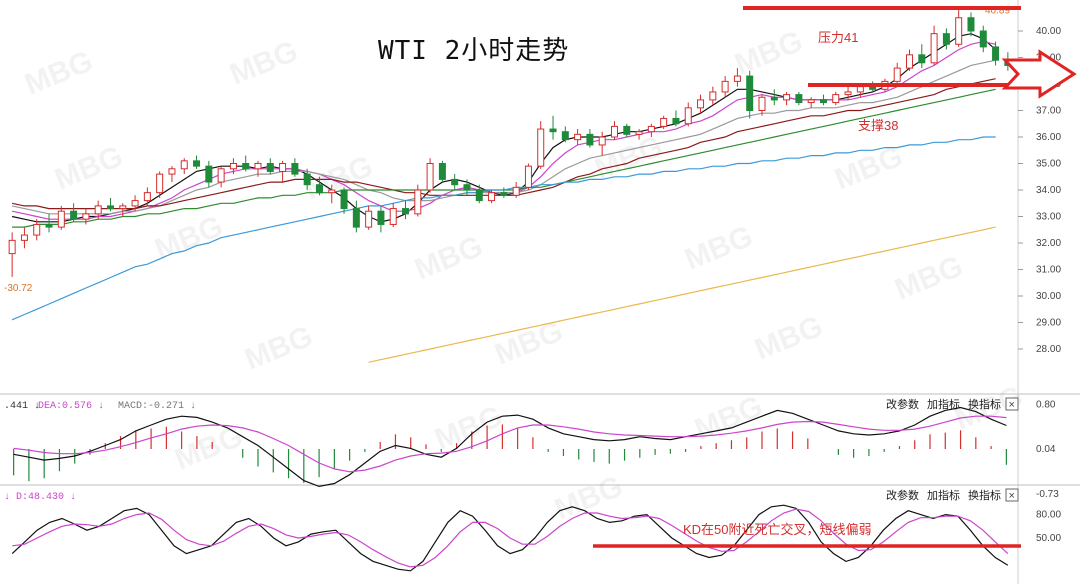 This screenshot has height=584, width=1080. Describe the element at coordinates (943, 495) in the screenshot. I see `kd-add-indicator-button: 加指标` at that location.